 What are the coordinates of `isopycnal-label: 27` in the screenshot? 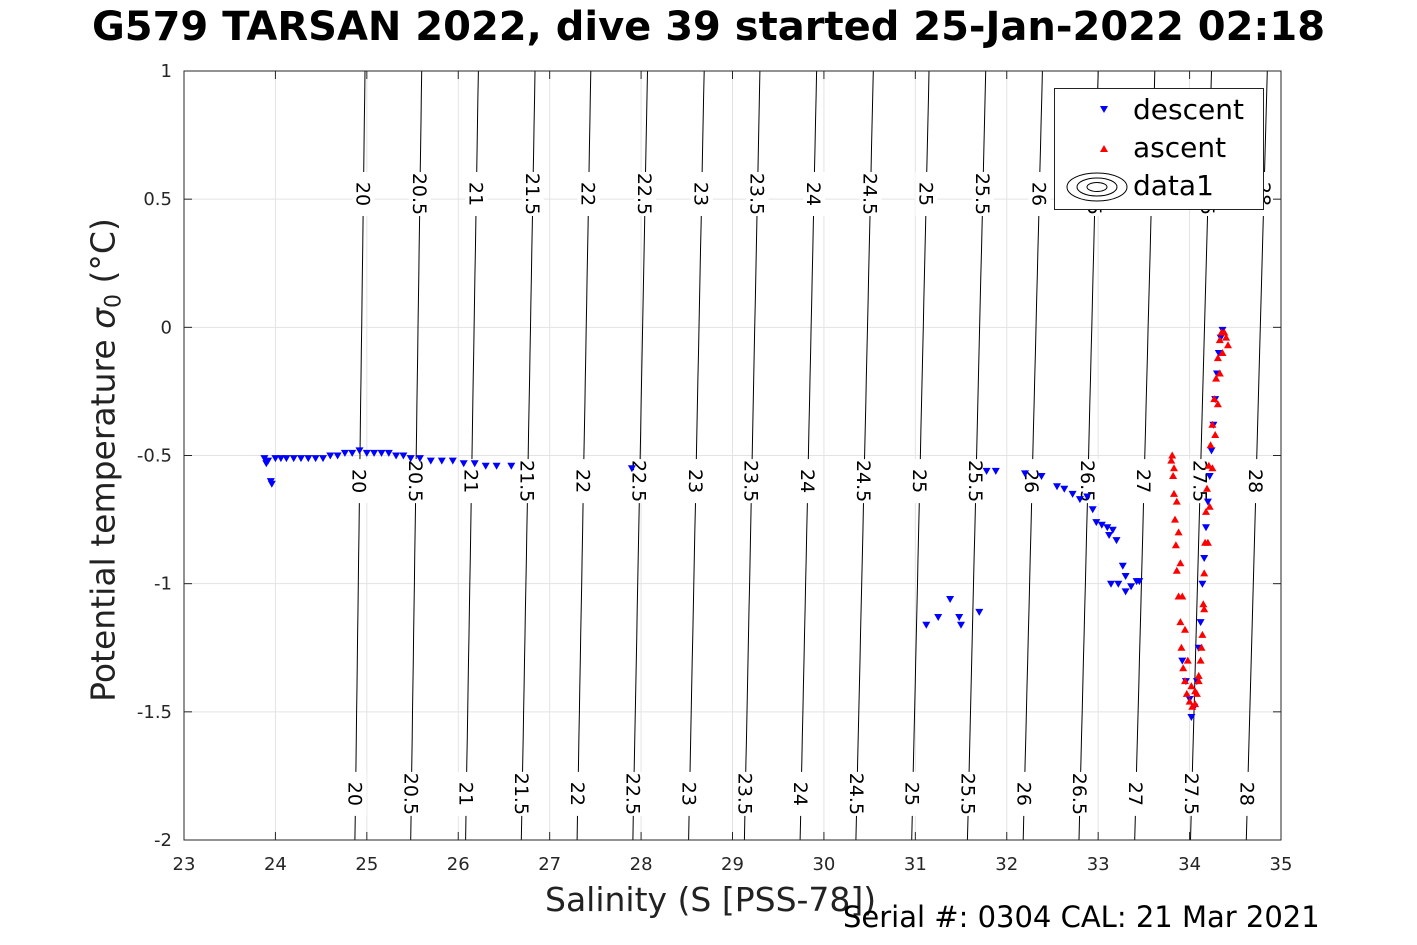 It's located at (1135, 793).